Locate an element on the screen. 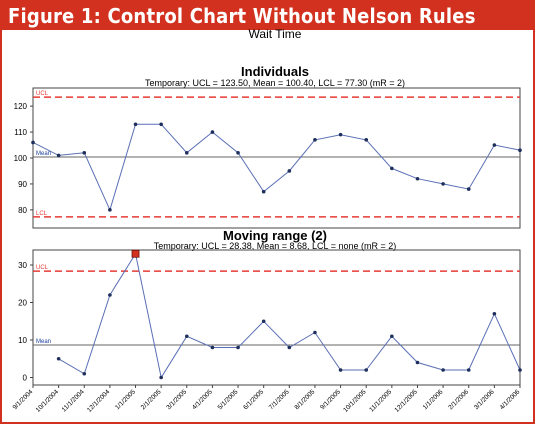 This screenshot has height=424, width=535. chart-suptitle: Wait Time is located at coordinates (275, 34).